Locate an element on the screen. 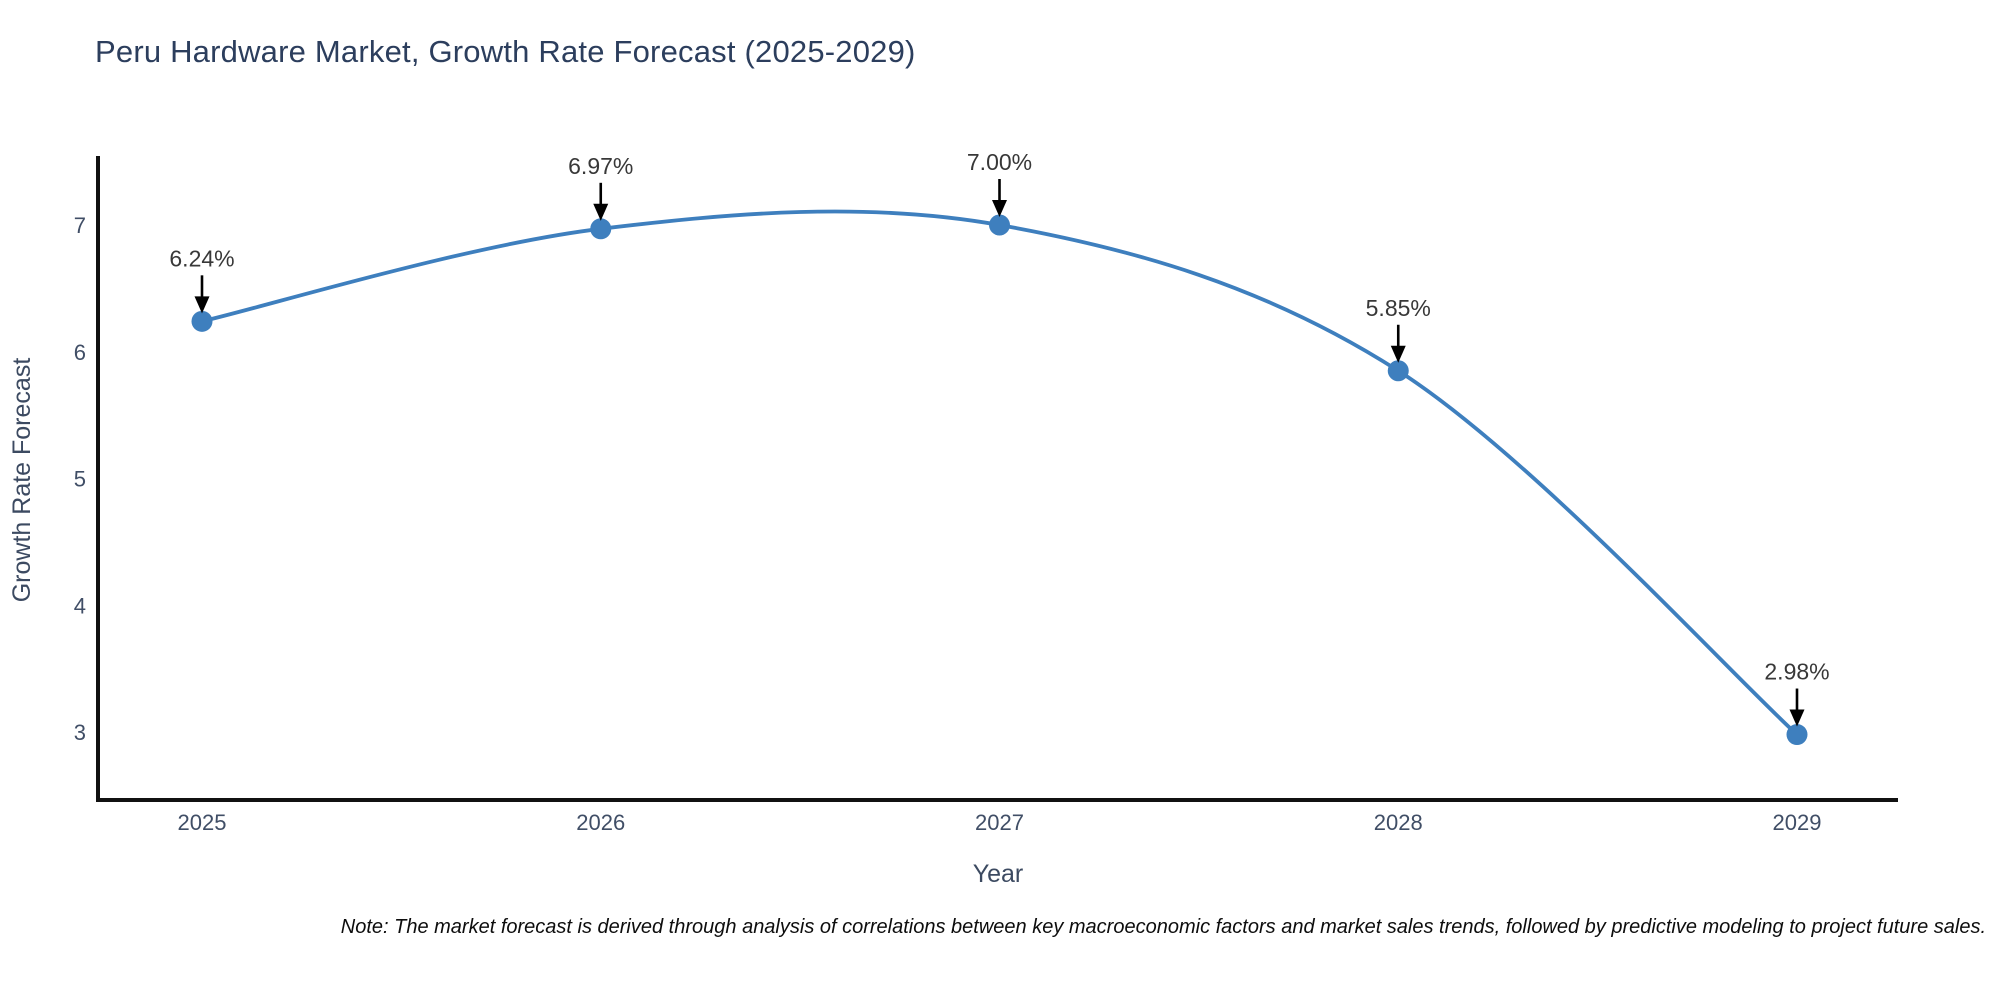  data-point-label: 5.85% is located at coordinates (1398, 308).